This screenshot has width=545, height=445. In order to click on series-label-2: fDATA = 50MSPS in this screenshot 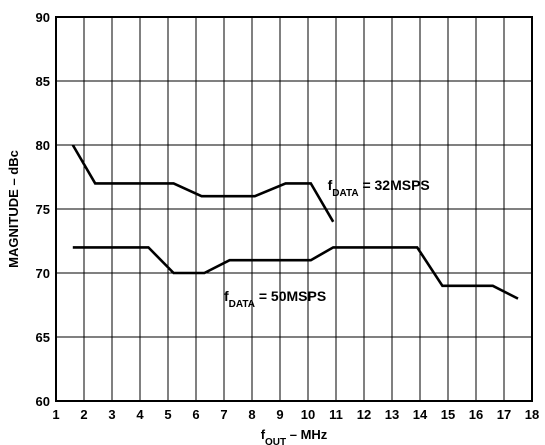, I will do `click(275, 299)`.